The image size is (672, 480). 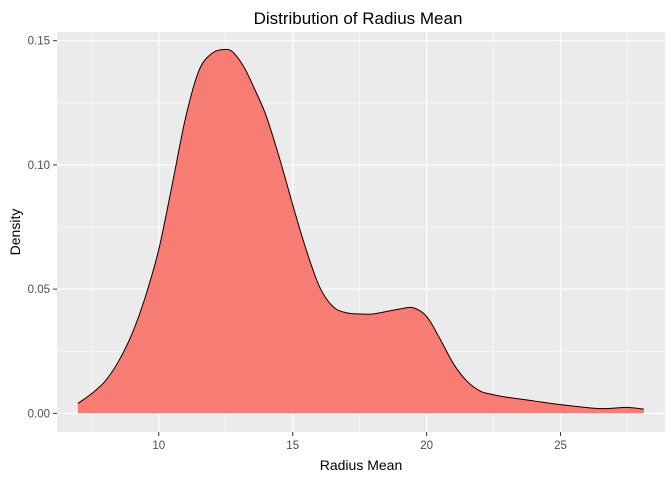 I want to click on x-tick-label: 20, so click(x=426, y=446).